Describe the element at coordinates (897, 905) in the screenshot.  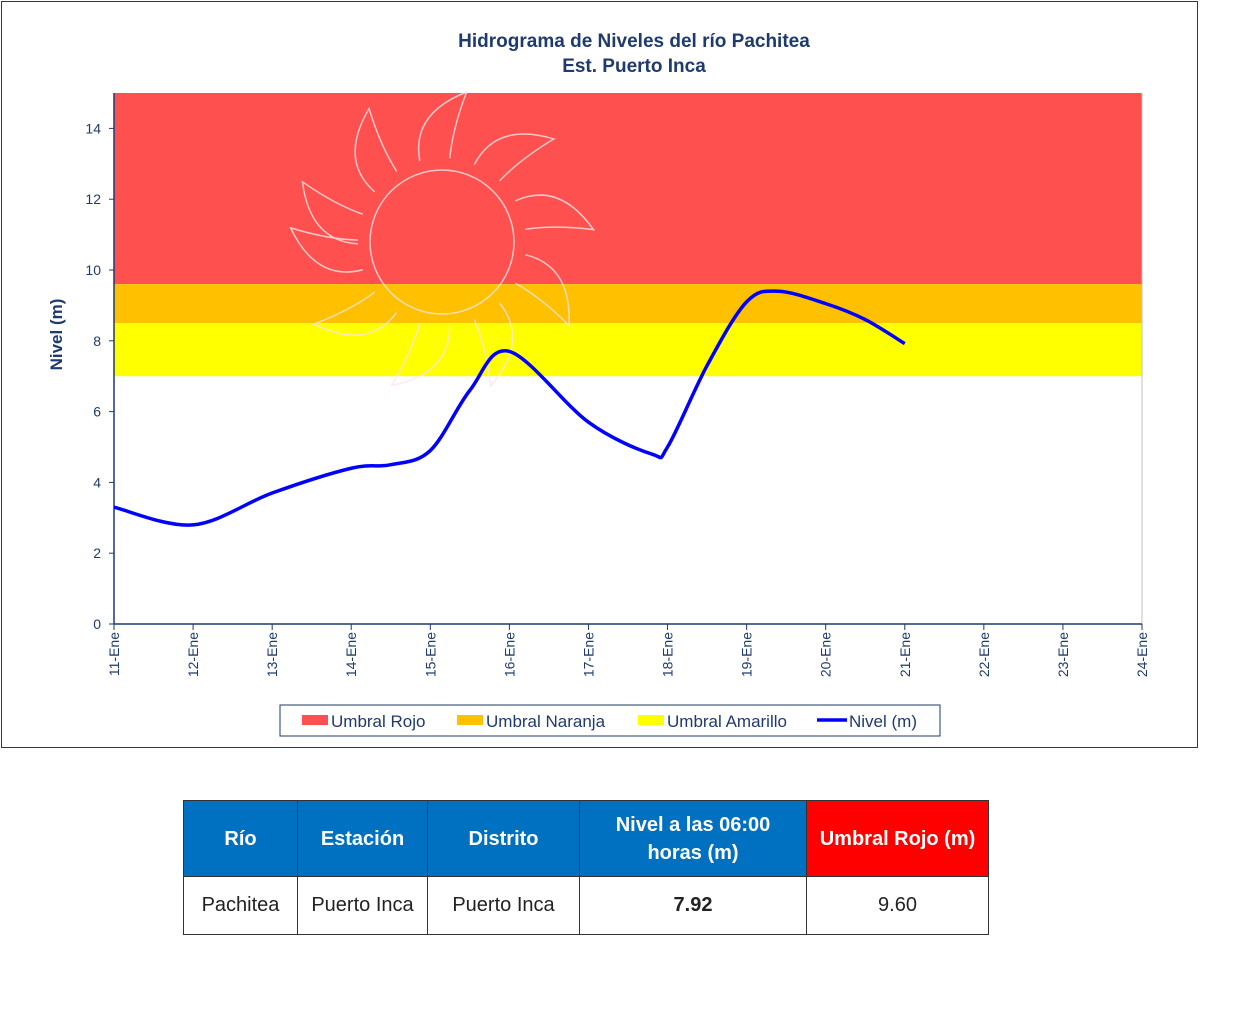
I see `cell-umbral-rojo: 9.60` at that location.